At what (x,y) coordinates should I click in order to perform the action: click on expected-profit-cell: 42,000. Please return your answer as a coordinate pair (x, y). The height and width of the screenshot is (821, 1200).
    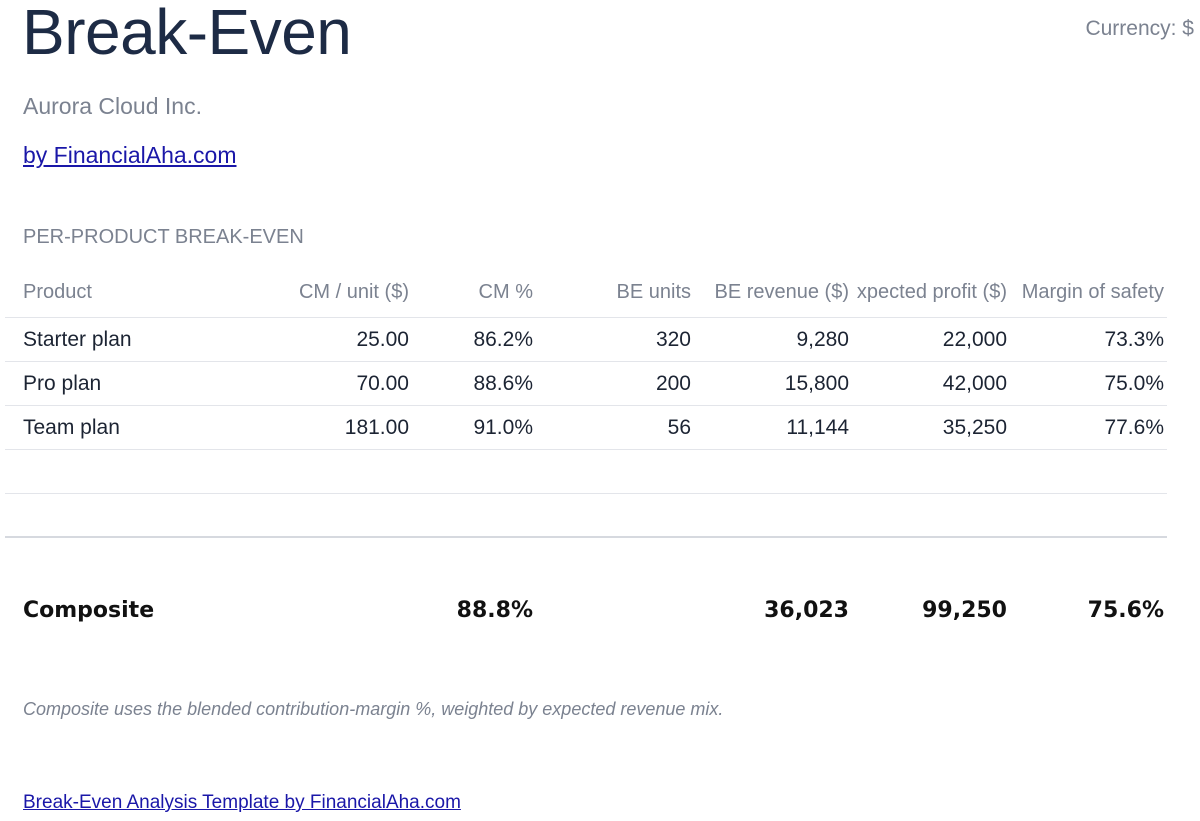
    Looking at the image, I should click on (974, 383).